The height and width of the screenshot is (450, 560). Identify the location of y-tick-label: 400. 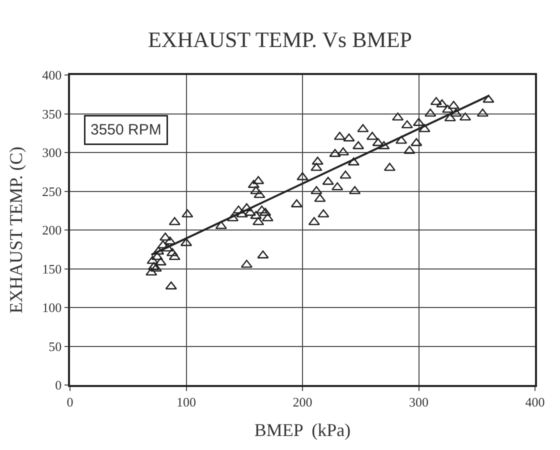
(52, 75).